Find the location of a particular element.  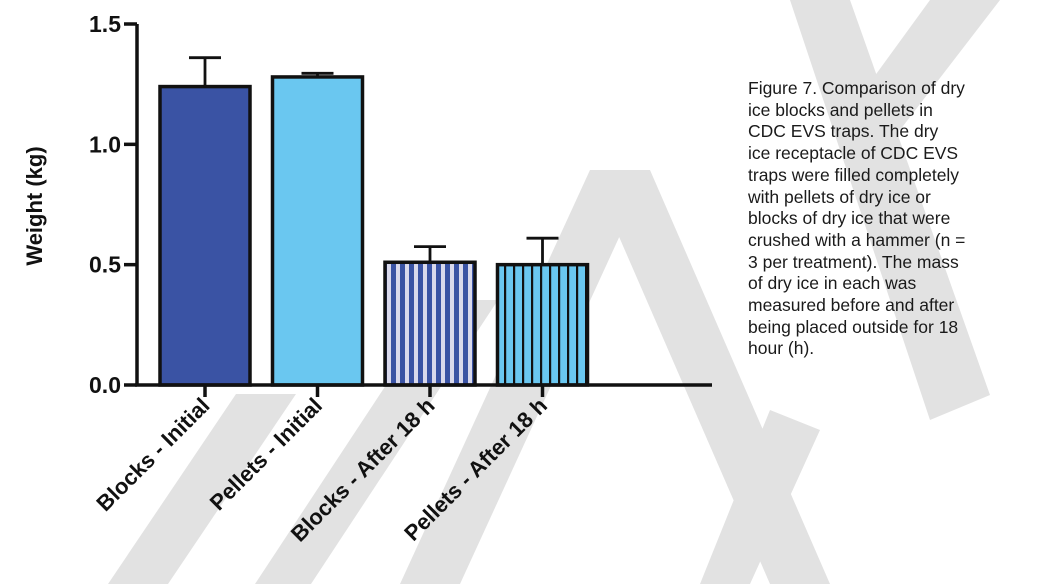

y-axis: 0.0 0.5 1.0 1.5 is located at coordinates (113, 204).